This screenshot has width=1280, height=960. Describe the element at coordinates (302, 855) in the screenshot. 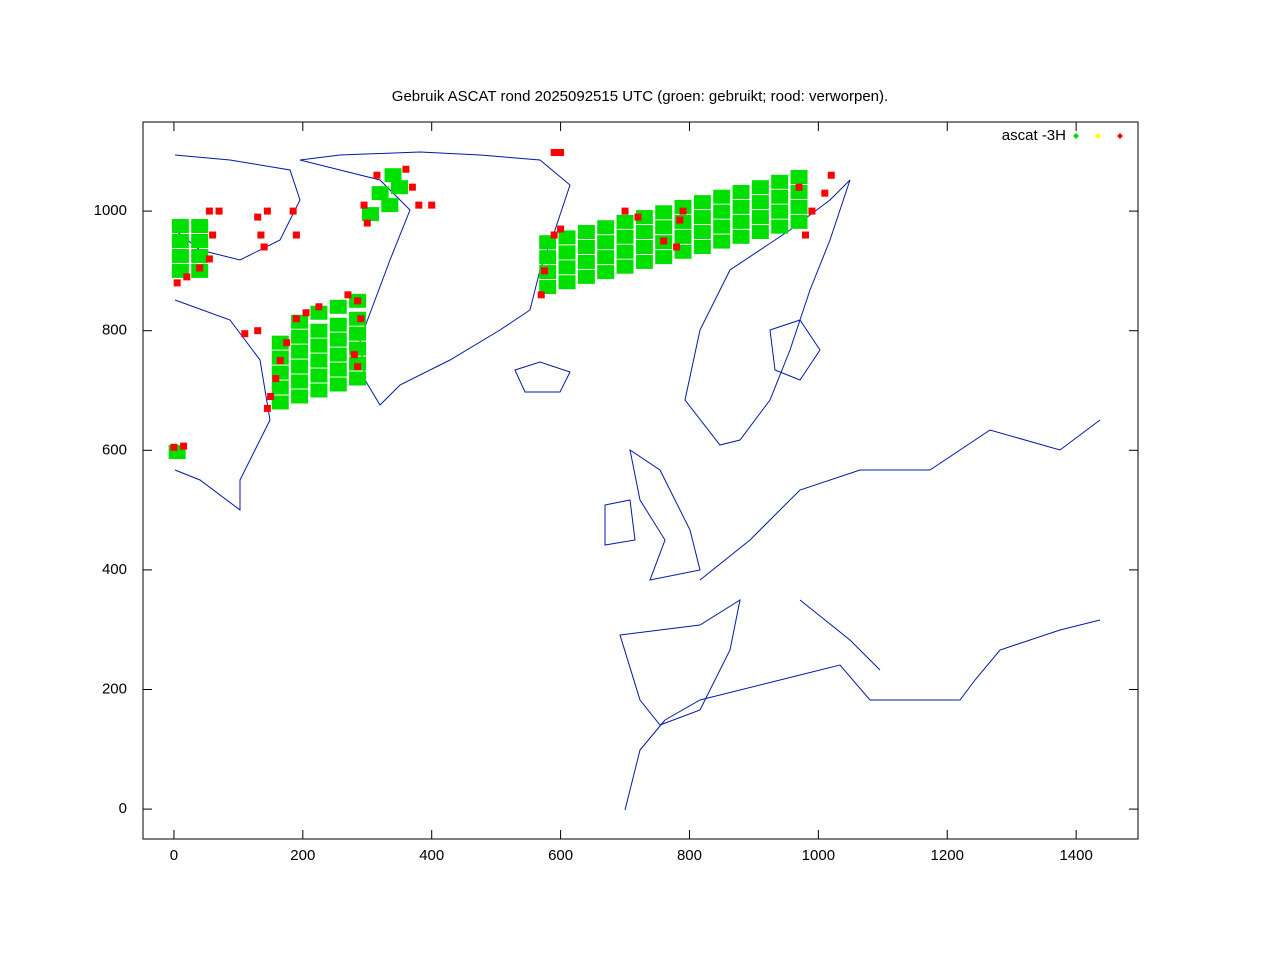

I see `x-tick-label: 200` at that location.